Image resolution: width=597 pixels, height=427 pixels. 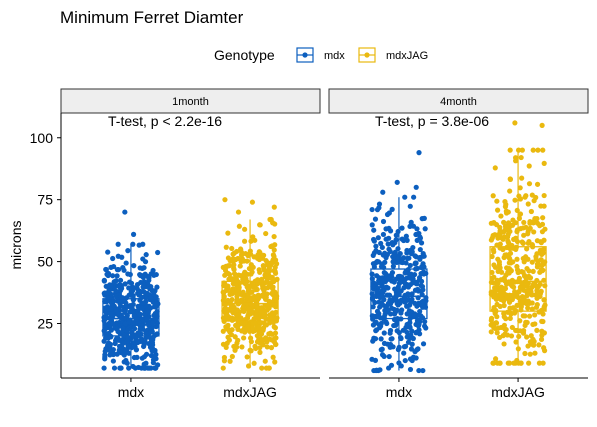 What do you see at coordinates (165, 121) in the screenshot?
I see `annotation-1month: T-test, p < 2.2e-16` at bounding box center [165, 121].